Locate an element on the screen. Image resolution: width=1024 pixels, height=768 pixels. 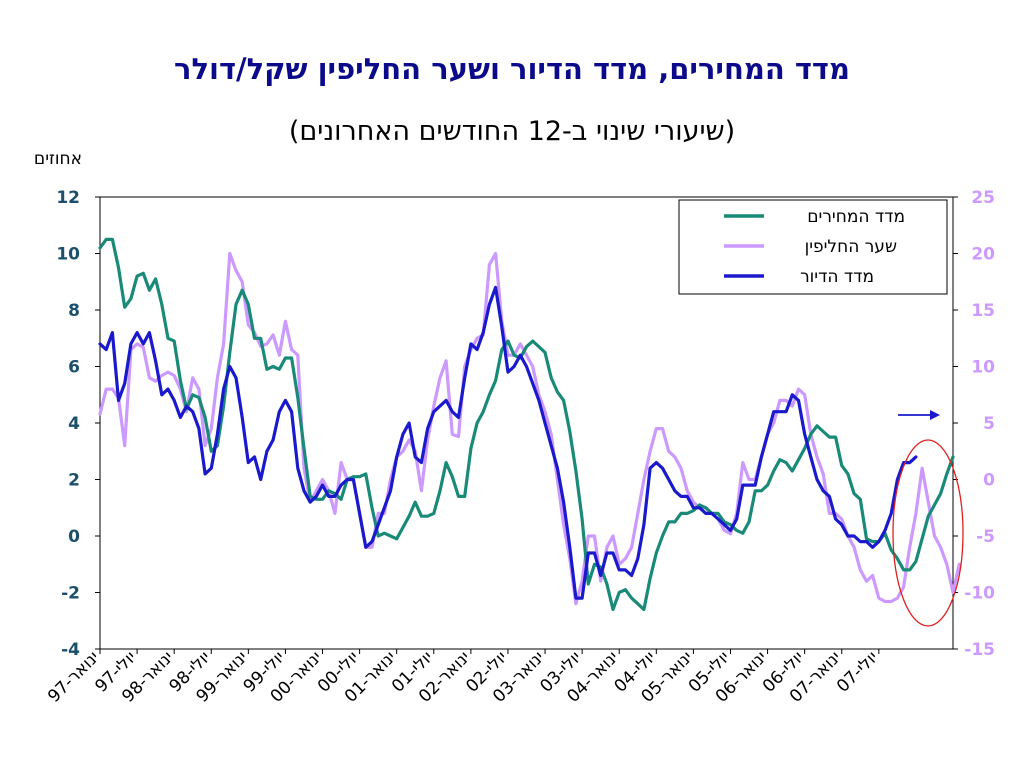
right-tick-label: 20 is located at coordinates (983, 255).